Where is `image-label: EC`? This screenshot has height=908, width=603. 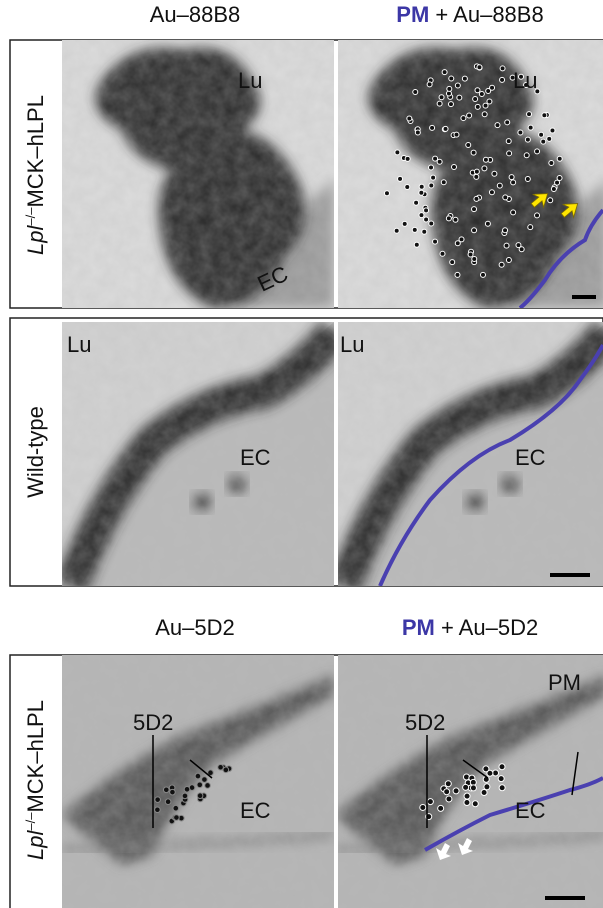
image-label: EC is located at coordinates (530, 810).